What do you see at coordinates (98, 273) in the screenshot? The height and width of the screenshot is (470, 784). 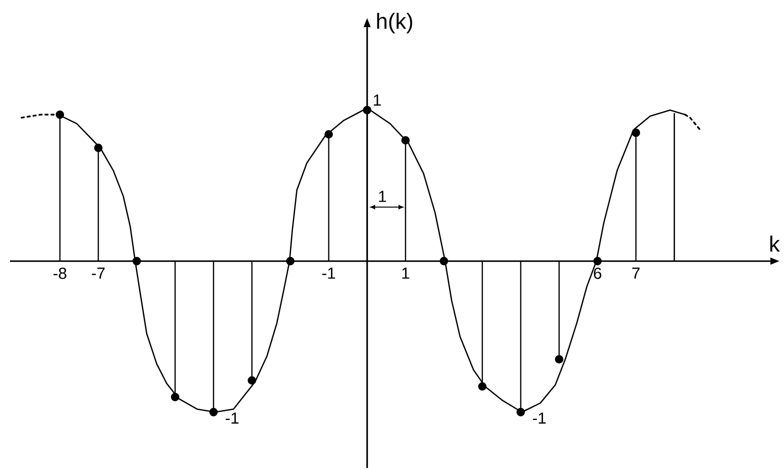 I see `x-tick-label: -7` at bounding box center [98, 273].